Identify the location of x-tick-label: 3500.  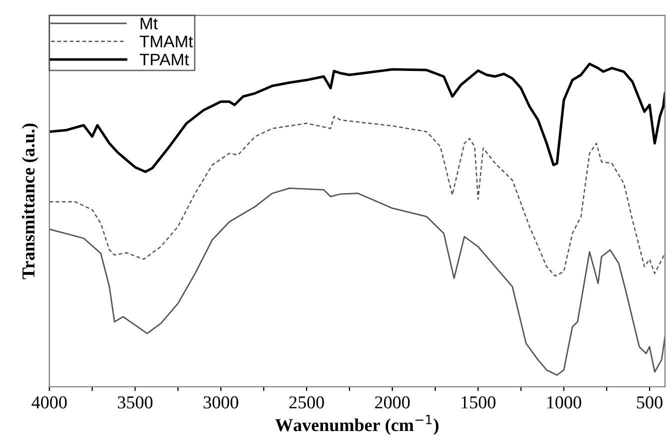
(135, 402).